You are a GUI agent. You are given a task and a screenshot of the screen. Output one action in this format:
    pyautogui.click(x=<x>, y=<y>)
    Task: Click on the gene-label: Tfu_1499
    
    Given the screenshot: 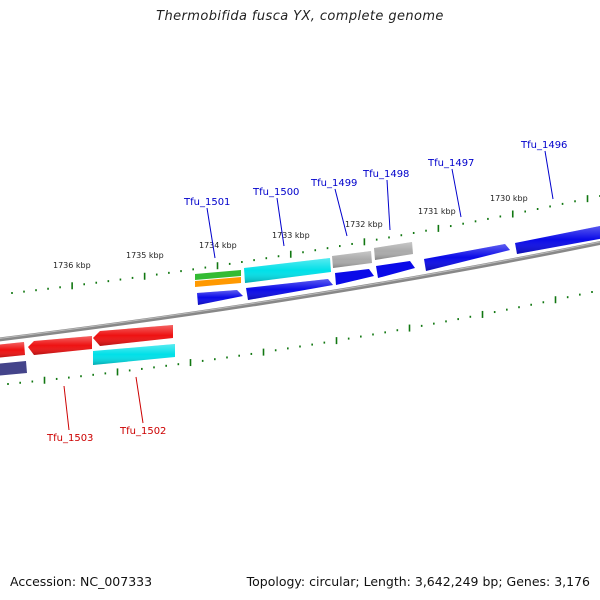 What is the action you would take?
    pyautogui.click(x=333, y=183)
    